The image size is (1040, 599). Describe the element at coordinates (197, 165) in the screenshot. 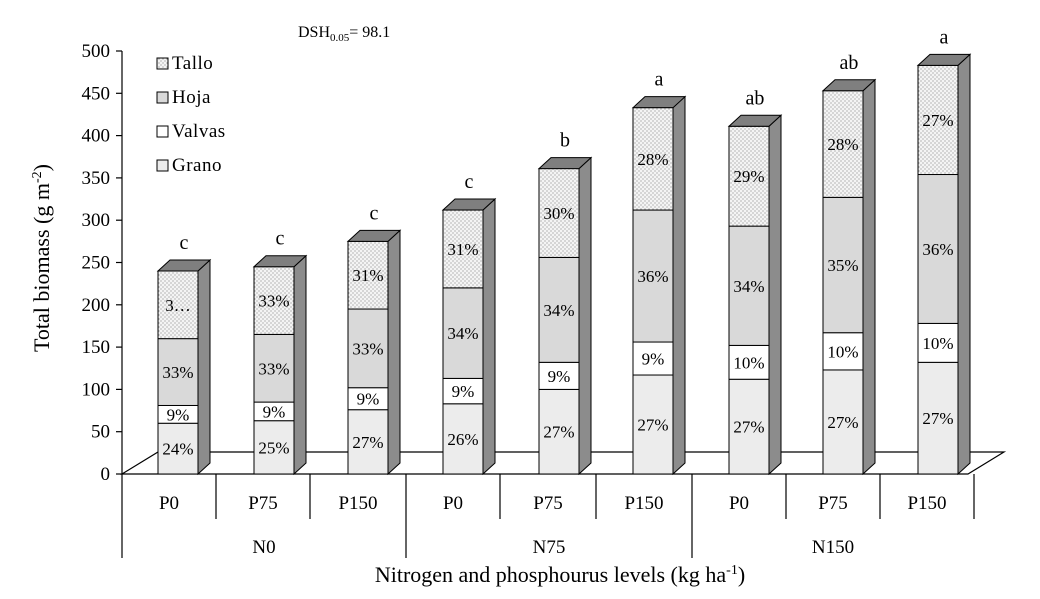

I see `legend-label: Grano` at that location.